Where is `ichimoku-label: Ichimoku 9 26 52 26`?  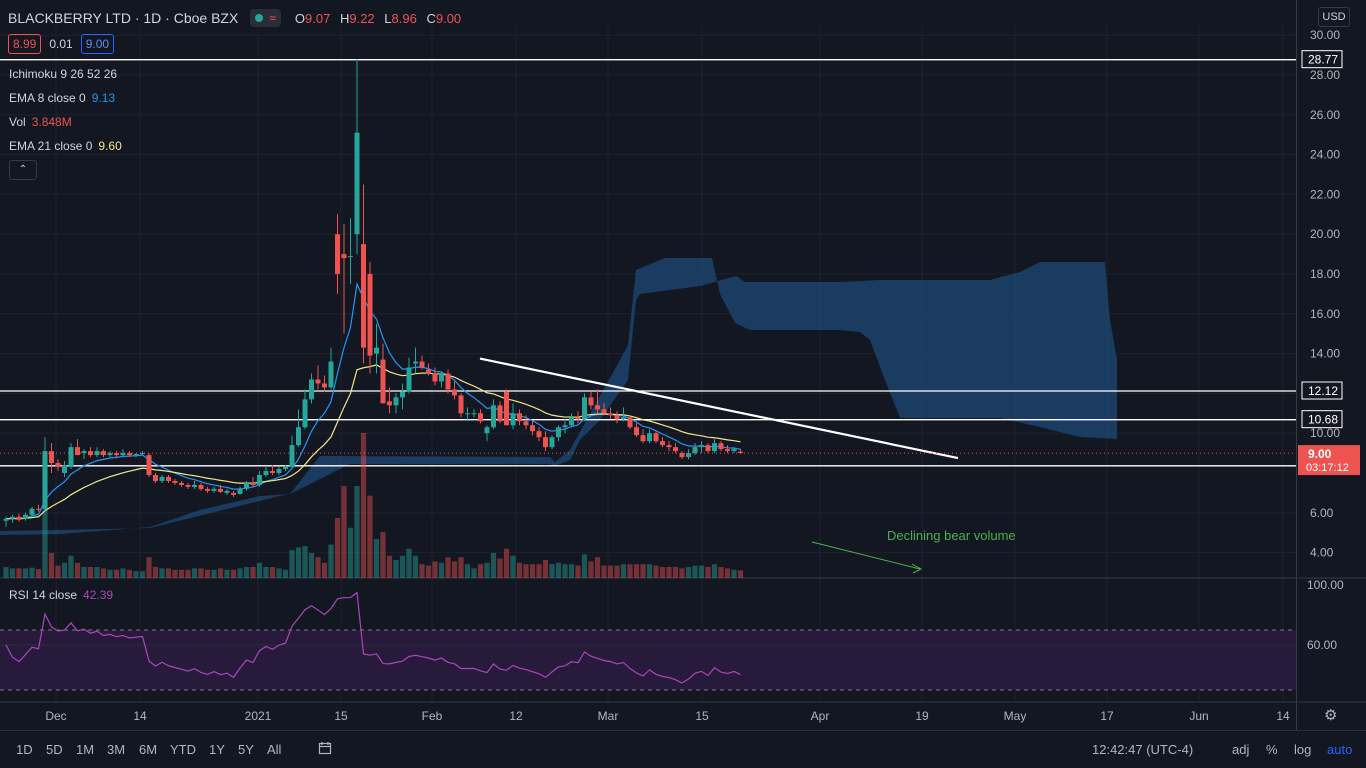 ichimoku-label: Ichimoku 9 26 52 26 is located at coordinates (63, 74).